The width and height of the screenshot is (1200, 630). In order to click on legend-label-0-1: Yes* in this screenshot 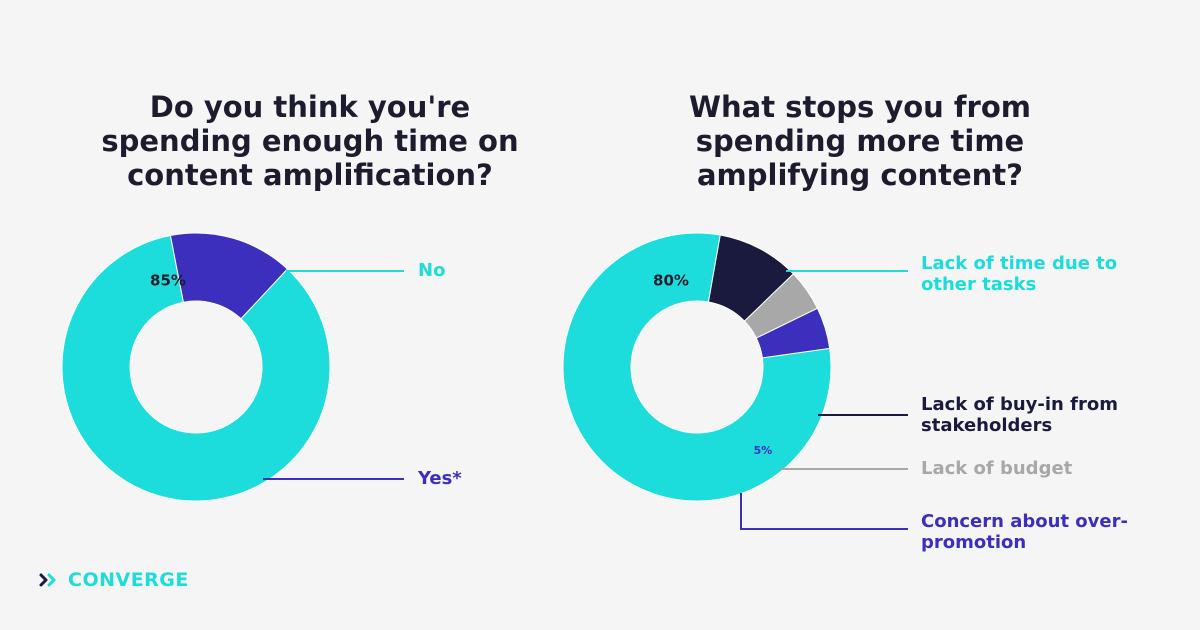, I will do `click(440, 478)`.